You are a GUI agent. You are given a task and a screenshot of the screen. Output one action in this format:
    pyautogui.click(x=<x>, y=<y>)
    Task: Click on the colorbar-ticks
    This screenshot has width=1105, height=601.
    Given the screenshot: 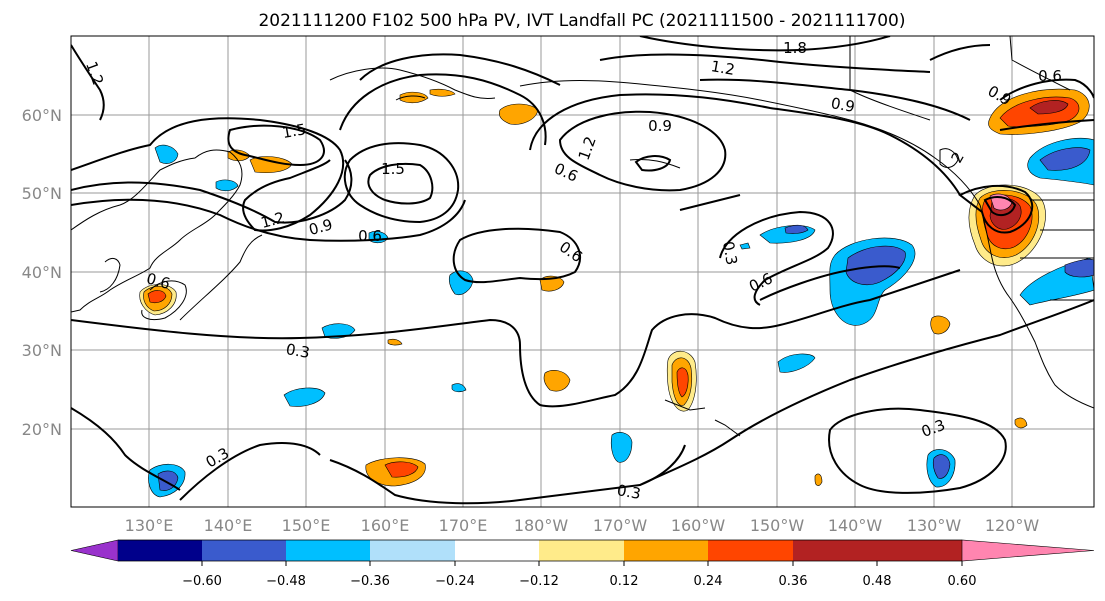 What is the action you would take?
    pyautogui.click(x=582, y=563)
    